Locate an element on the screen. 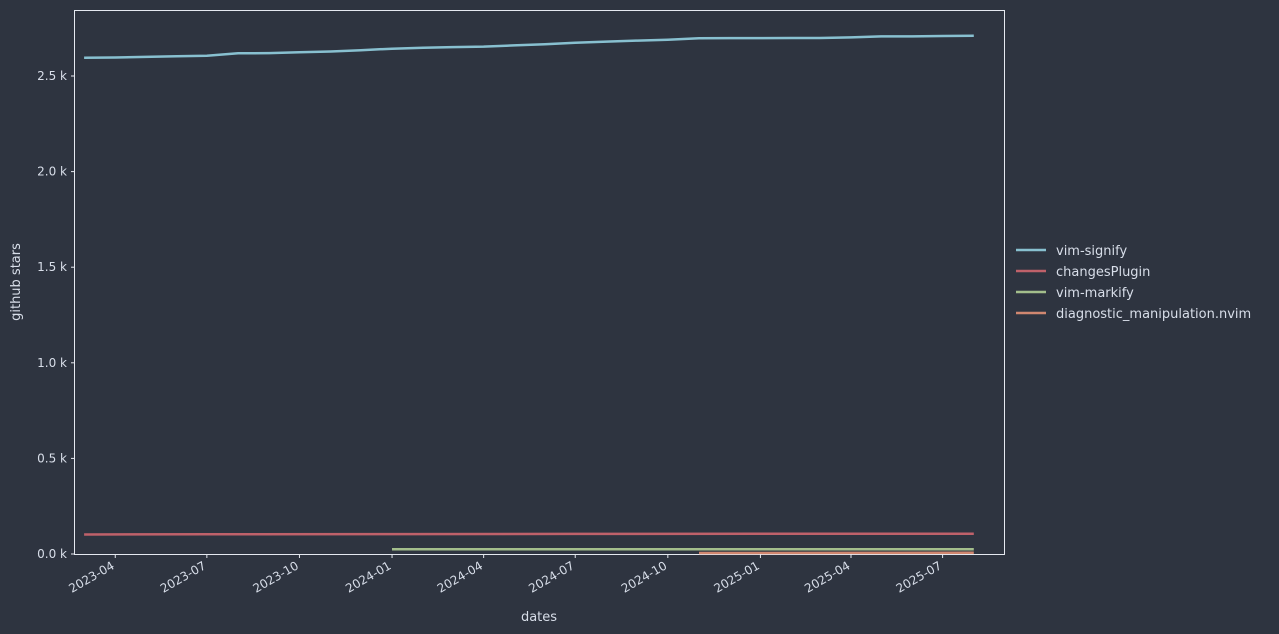  x-tick-label: 2023-07 is located at coordinates (183, 576).